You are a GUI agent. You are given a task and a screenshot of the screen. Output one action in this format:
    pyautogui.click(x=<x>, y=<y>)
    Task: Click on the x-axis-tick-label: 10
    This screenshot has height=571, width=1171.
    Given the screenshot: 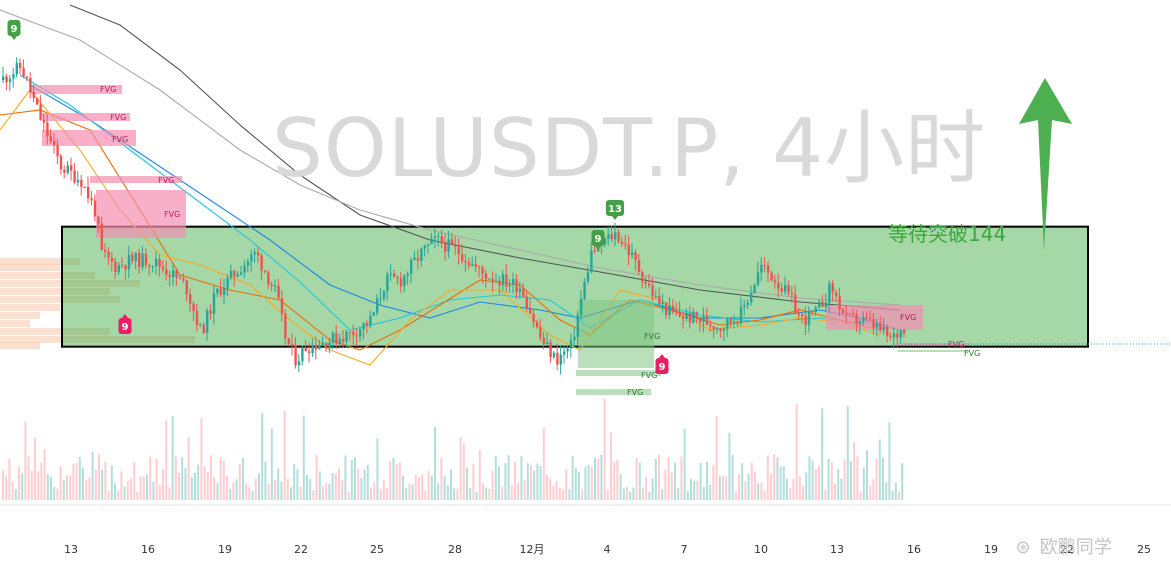 What is the action you would take?
    pyautogui.click(x=761, y=549)
    